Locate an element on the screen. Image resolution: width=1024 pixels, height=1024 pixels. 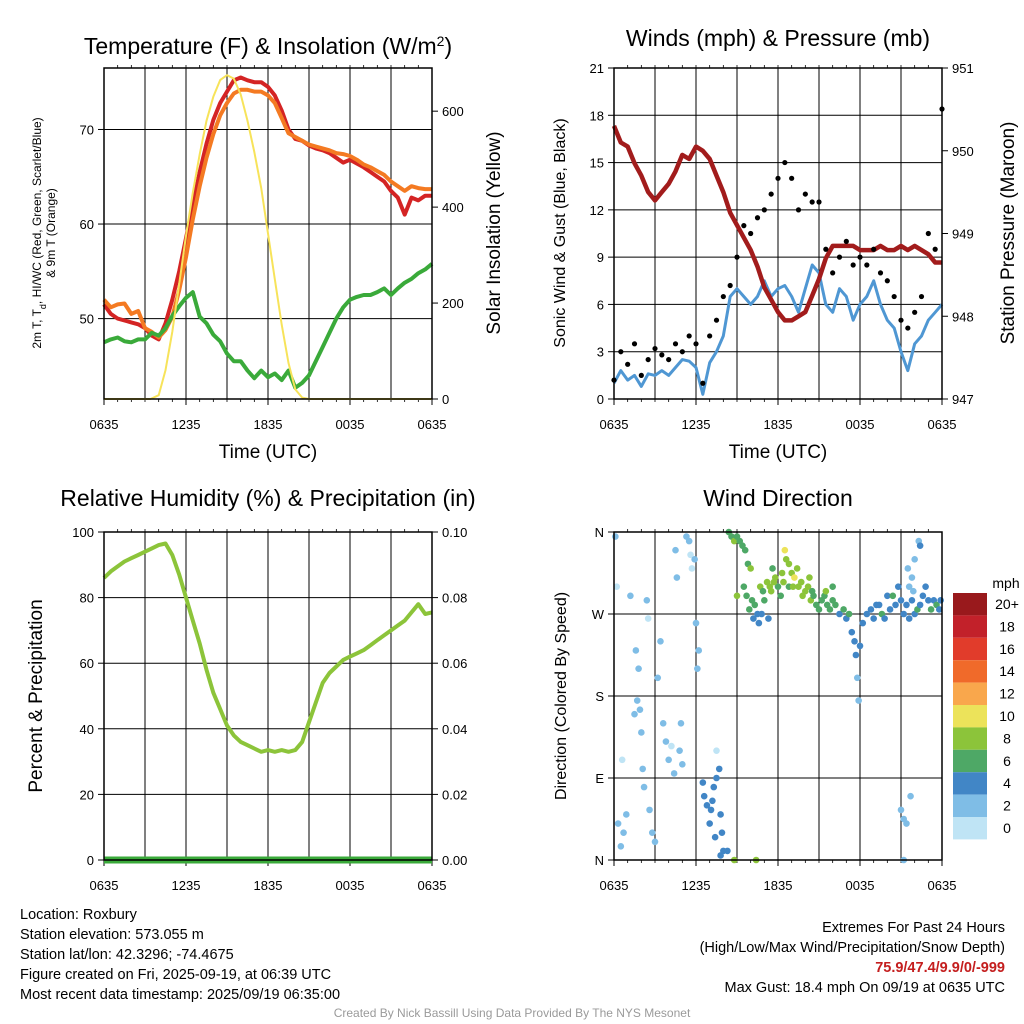
wind-ytick-label: 12 is located at coordinates (597, 210).